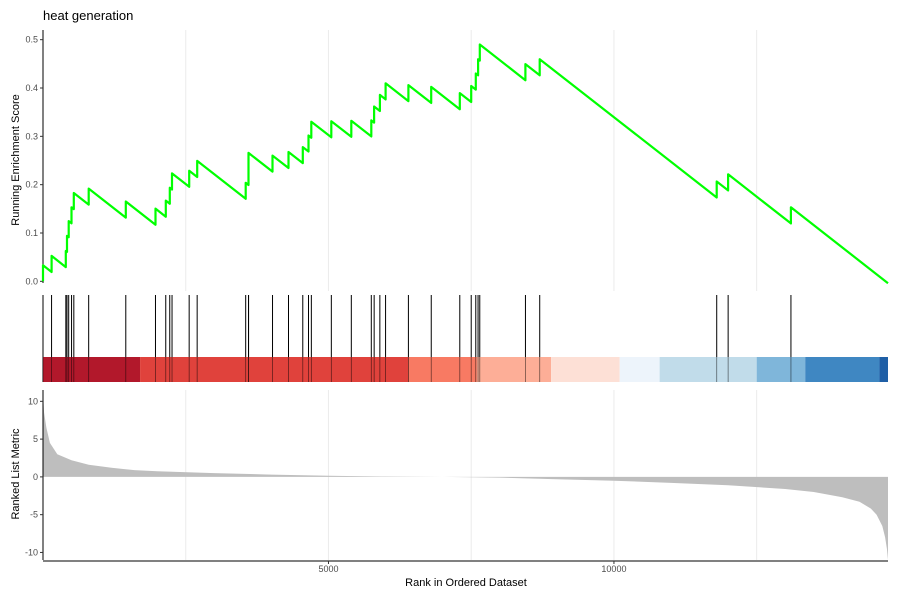  What do you see at coordinates (613, 569) in the screenshot?
I see `x-tick-label: 10000` at bounding box center [613, 569].